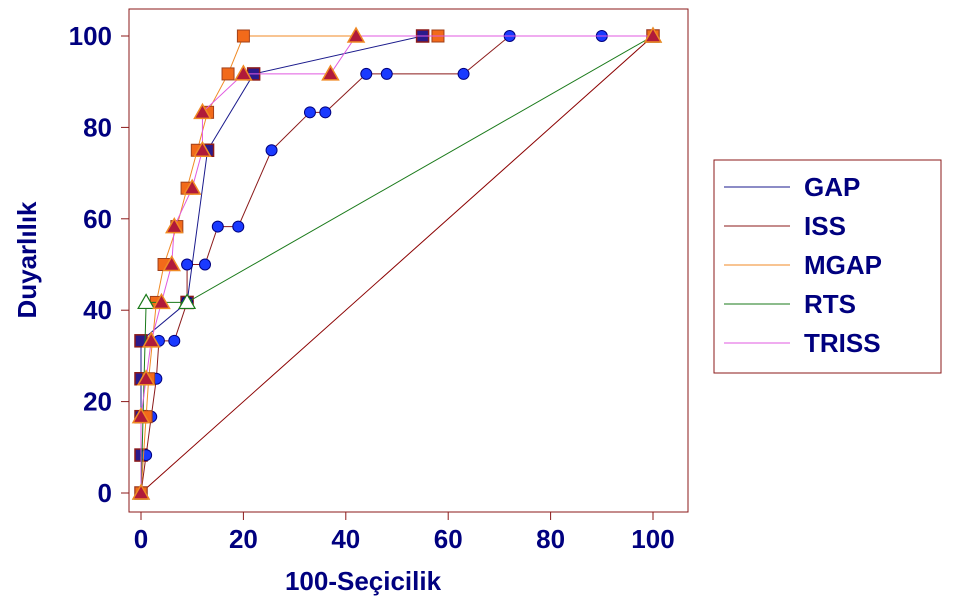  What do you see at coordinates (90, 36) in the screenshot?
I see `y-tick-label: 100` at bounding box center [90, 36].